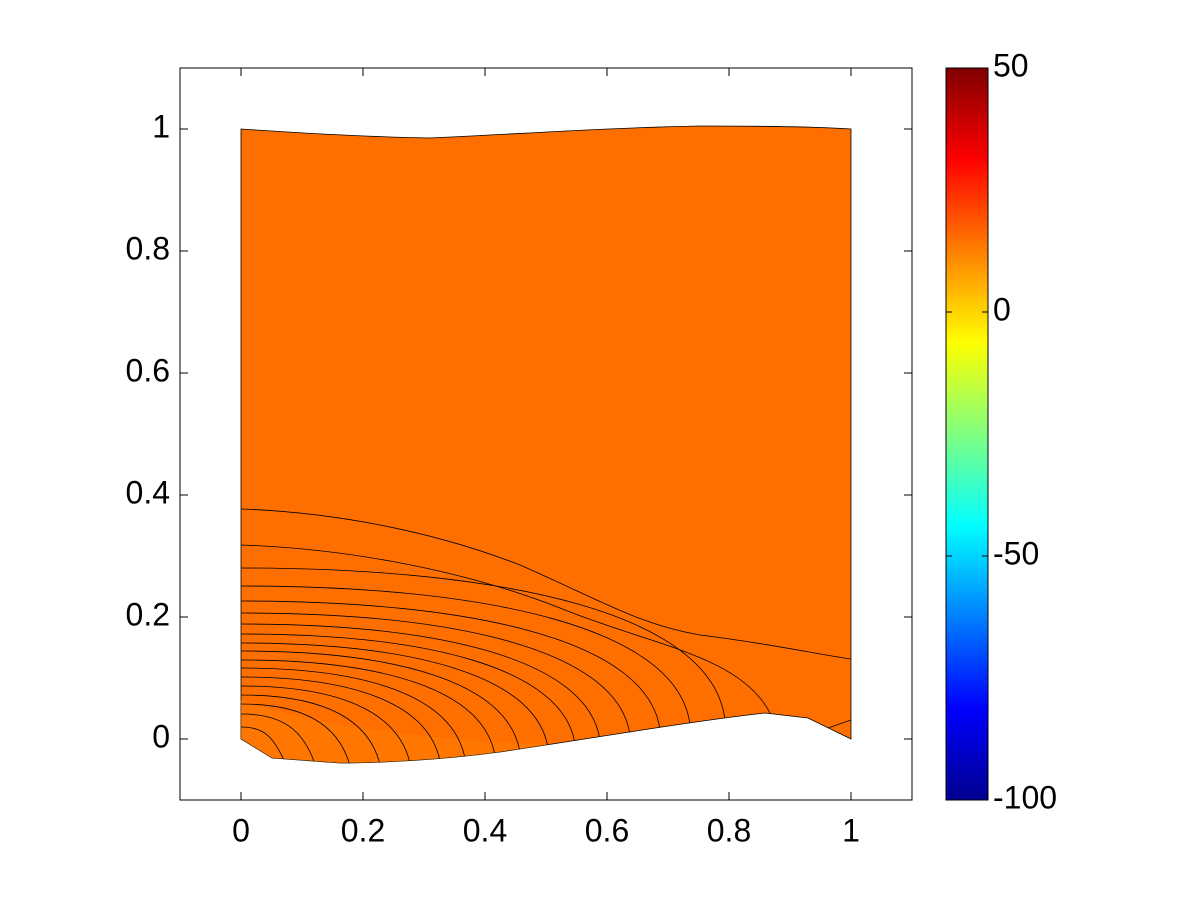 The height and width of the screenshot is (900, 1200). Describe the element at coordinates (851, 830) in the screenshot. I see `x-tick-label: 1` at that location.